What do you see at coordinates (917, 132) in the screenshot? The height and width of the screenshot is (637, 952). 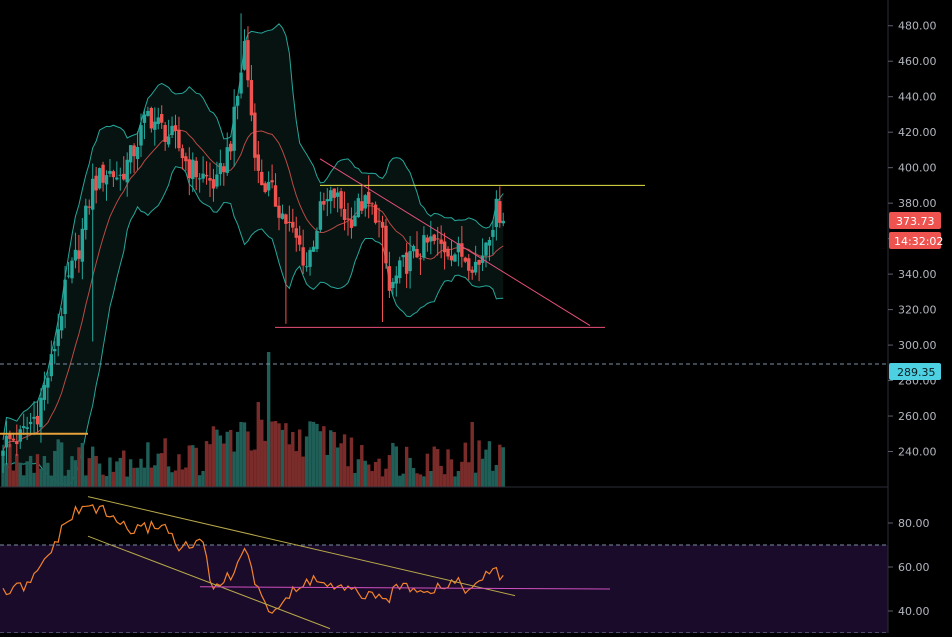 I see `price-tick-label: 420.00` at bounding box center [917, 132].